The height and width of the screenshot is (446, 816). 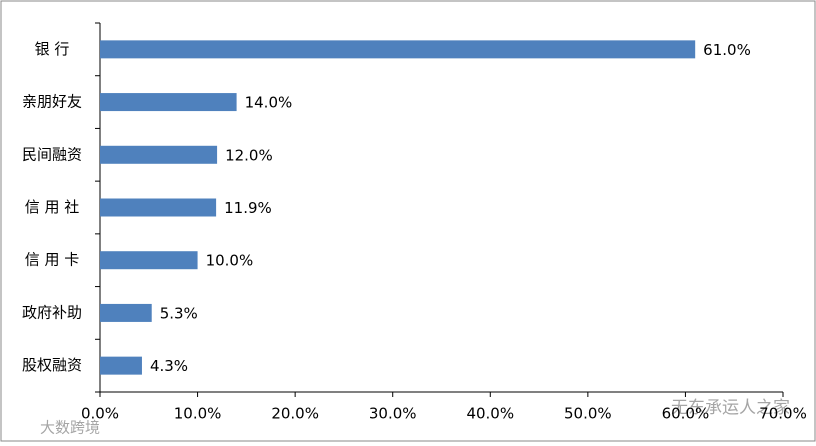 I want to click on value-label: 5.3%, so click(x=179, y=313).